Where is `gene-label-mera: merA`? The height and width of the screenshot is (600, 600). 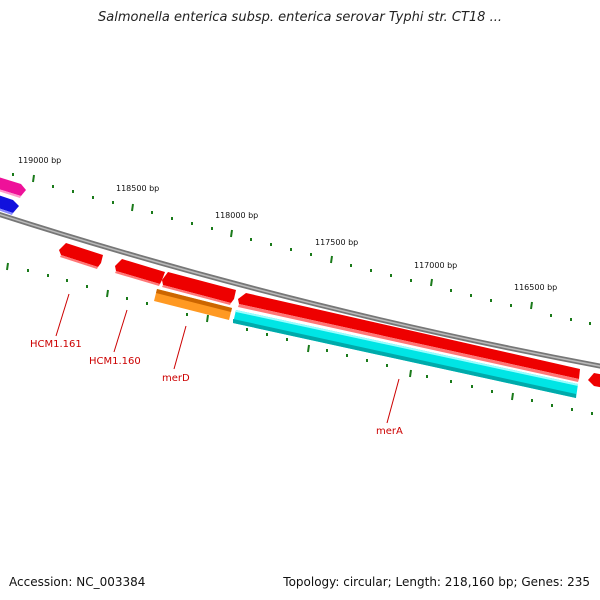 gene-label-mera: merA is located at coordinates (389, 431).